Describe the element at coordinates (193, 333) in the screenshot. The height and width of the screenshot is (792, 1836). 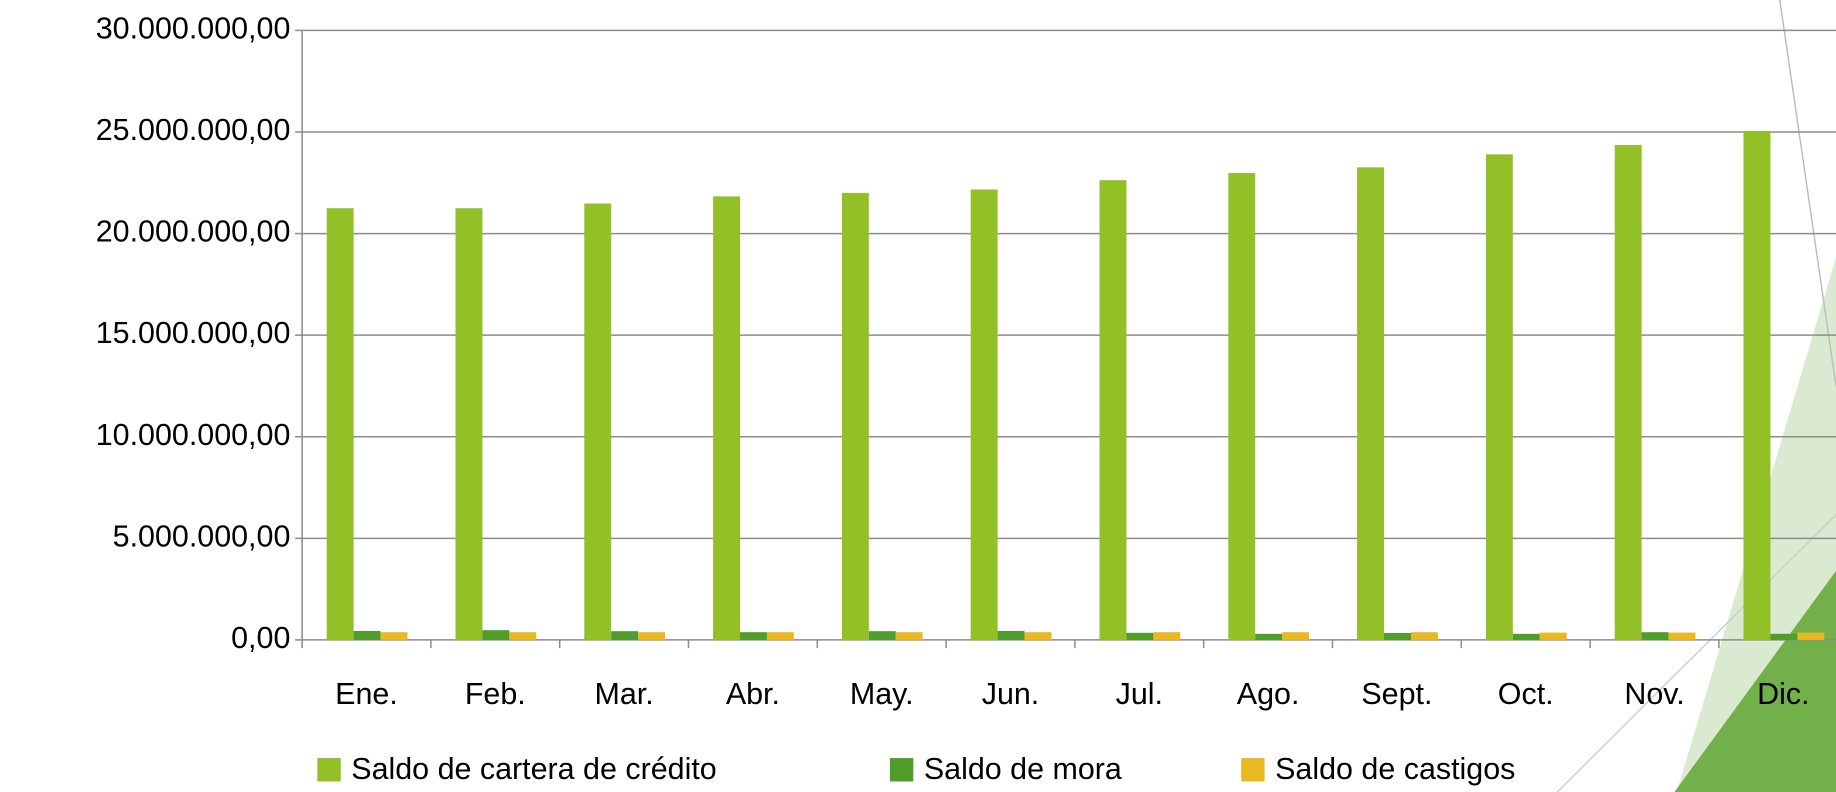
I see `y-tick-label: 15.000.000,00` at that location.